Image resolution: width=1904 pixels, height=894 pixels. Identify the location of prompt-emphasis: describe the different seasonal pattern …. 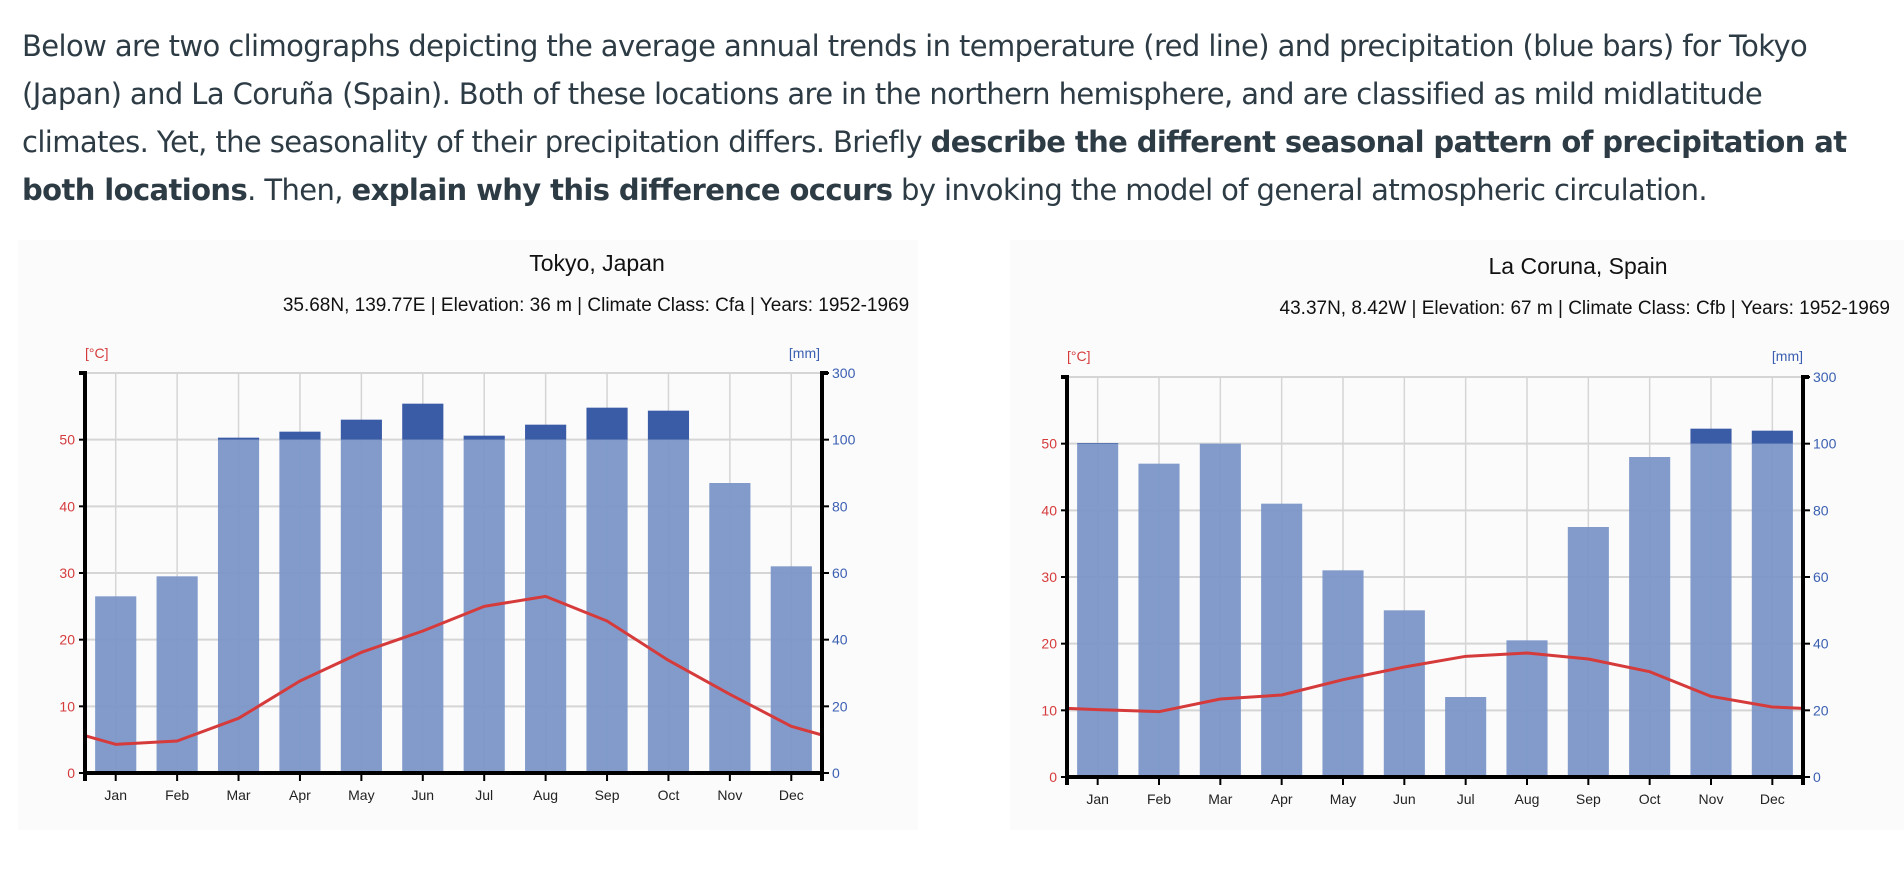
(934, 166).